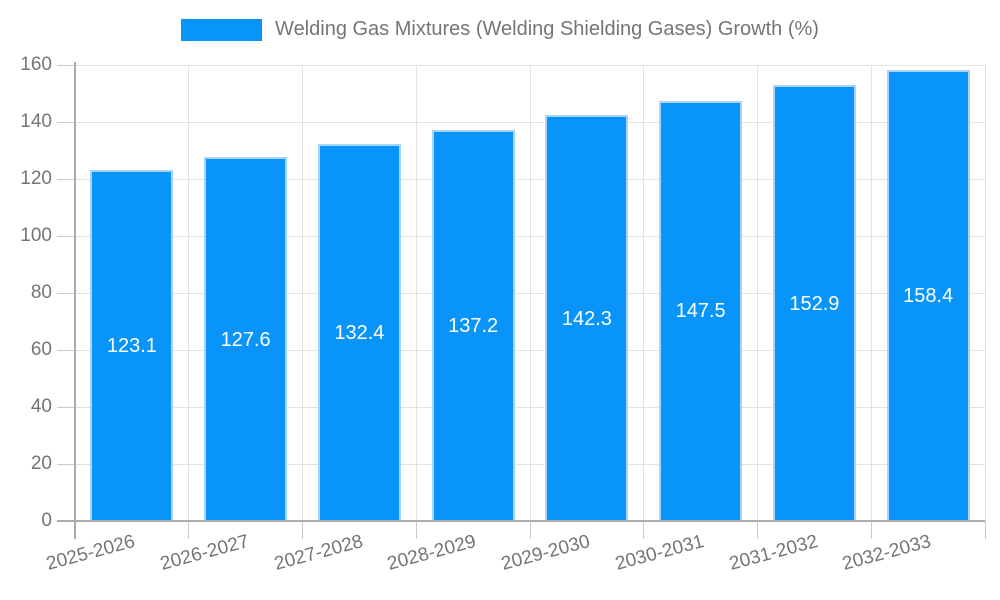  I want to click on y-axis-label: 100, so click(36, 235).